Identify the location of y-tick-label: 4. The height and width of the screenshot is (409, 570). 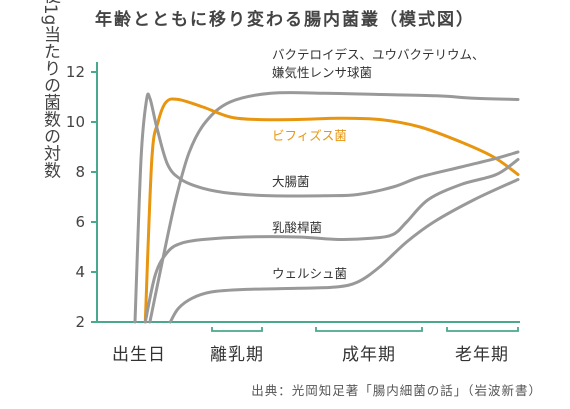
(80, 272).